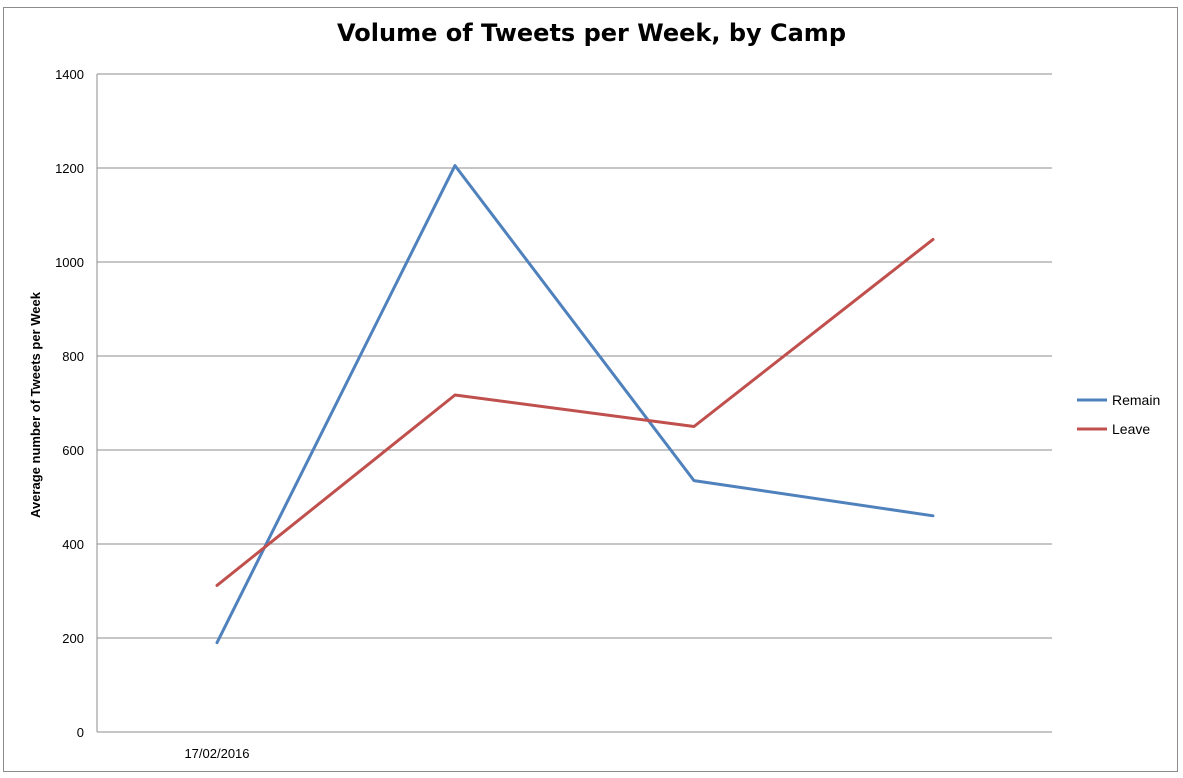 This screenshot has width=1183, height=778. What do you see at coordinates (69, 262) in the screenshot?
I see `y-tick-label: 1000` at bounding box center [69, 262].